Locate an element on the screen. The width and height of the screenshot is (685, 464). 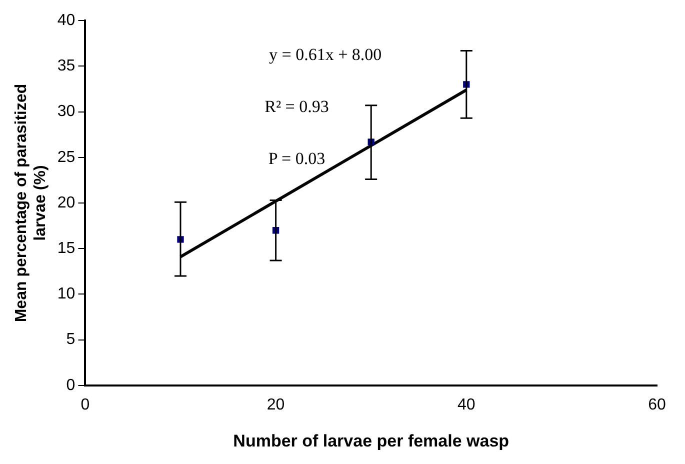
x-tick-label: 60 is located at coordinates (657, 405).